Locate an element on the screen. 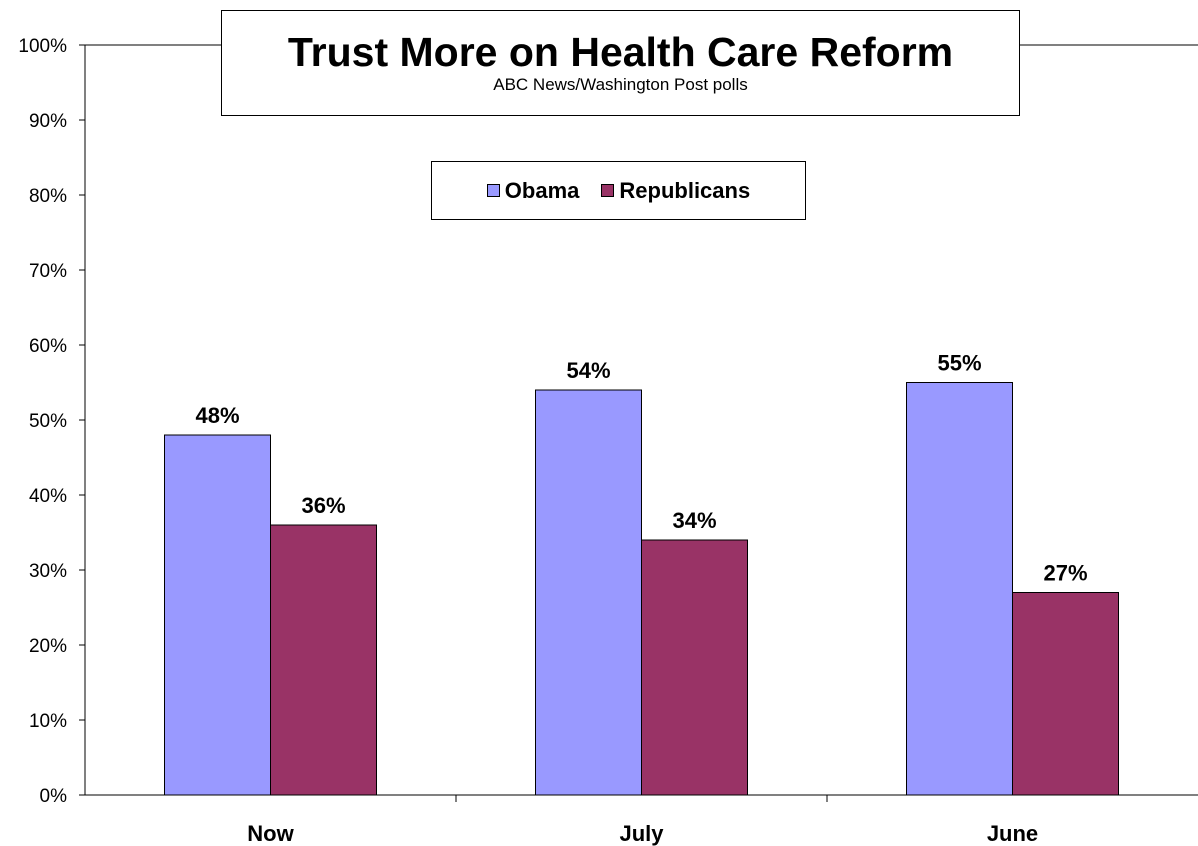 The height and width of the screenshot is (846, 1198). y-tick-label: 100% is located at coordinates (42, 46).